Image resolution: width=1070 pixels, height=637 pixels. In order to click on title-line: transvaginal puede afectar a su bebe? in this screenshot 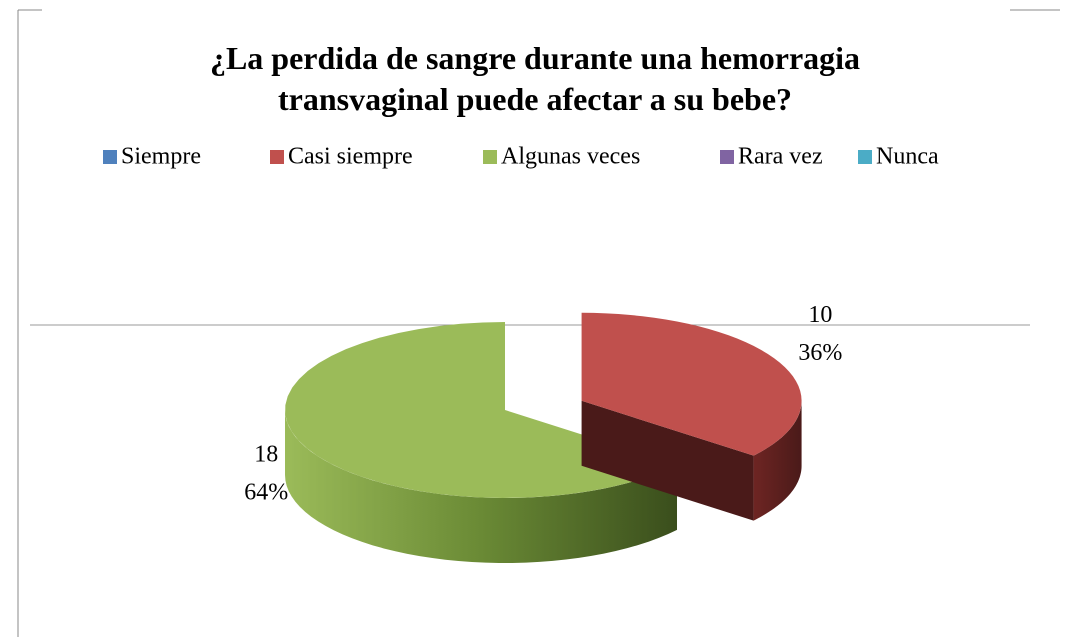, I will do `click(535, 99)`.